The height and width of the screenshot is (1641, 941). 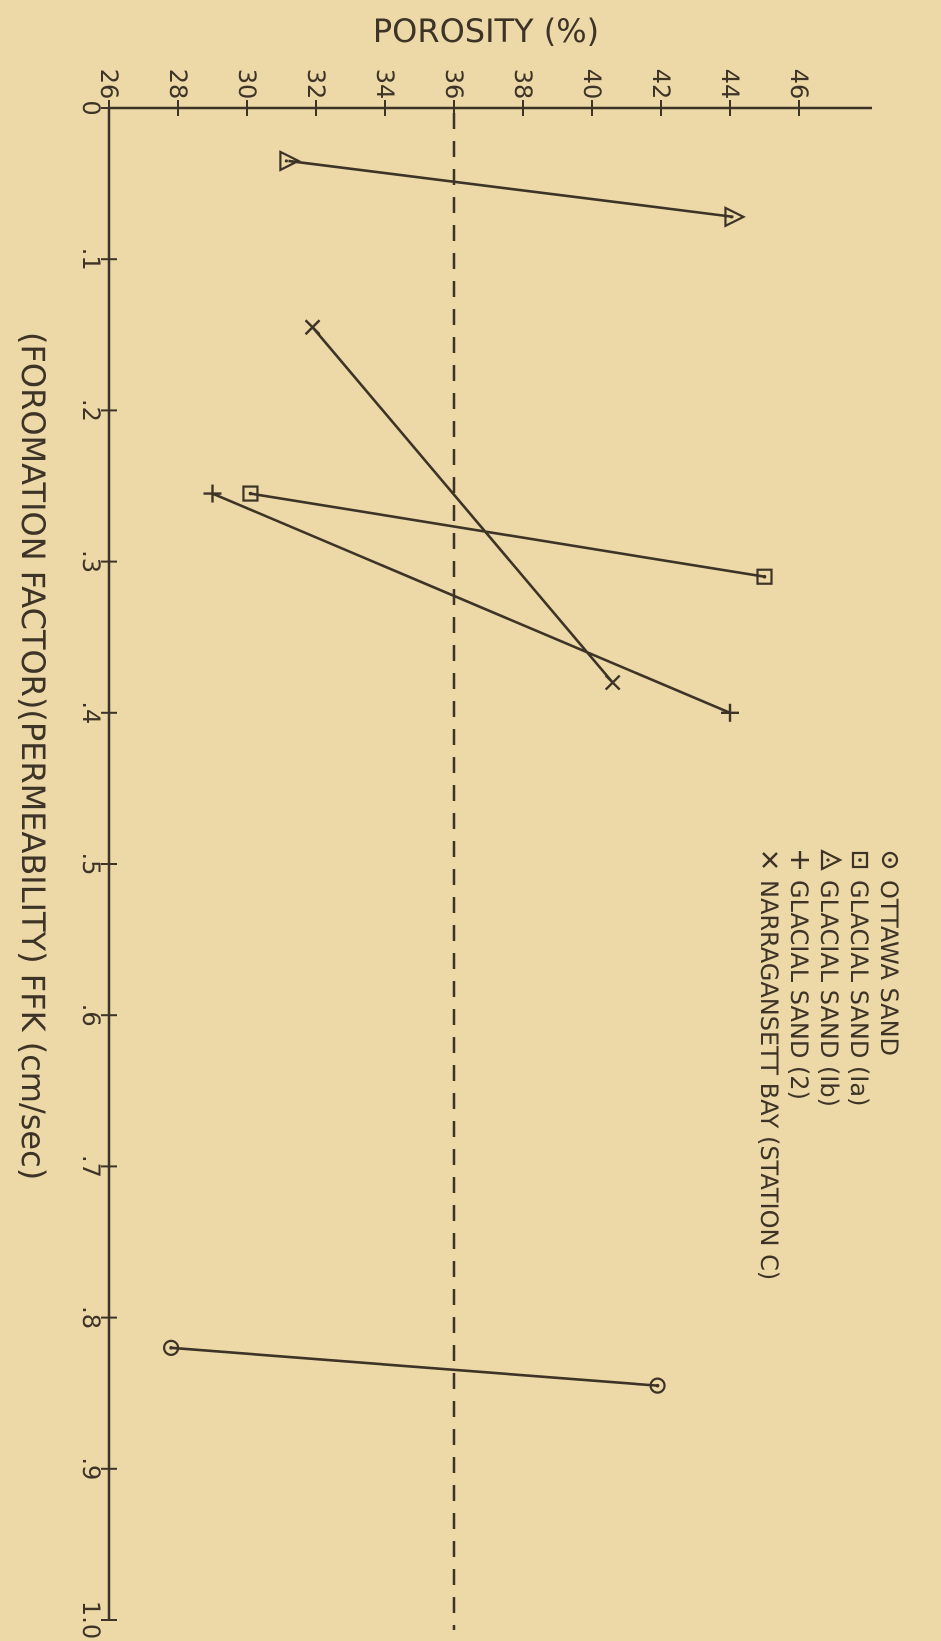 What do you see at coordinates (454, 84) in the screenshot?
I see `porosity-tick-label: 36` at bounding box center [454, 84].